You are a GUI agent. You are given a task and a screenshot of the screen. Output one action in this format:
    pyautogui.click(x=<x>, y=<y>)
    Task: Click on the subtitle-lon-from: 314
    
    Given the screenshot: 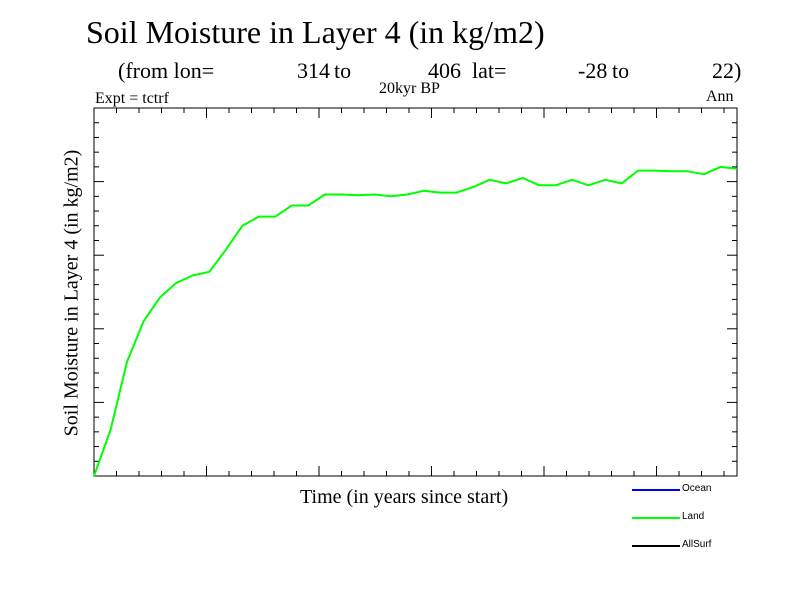 What is the action you would take?
    pyautogui.click(x=313, y=70)
    